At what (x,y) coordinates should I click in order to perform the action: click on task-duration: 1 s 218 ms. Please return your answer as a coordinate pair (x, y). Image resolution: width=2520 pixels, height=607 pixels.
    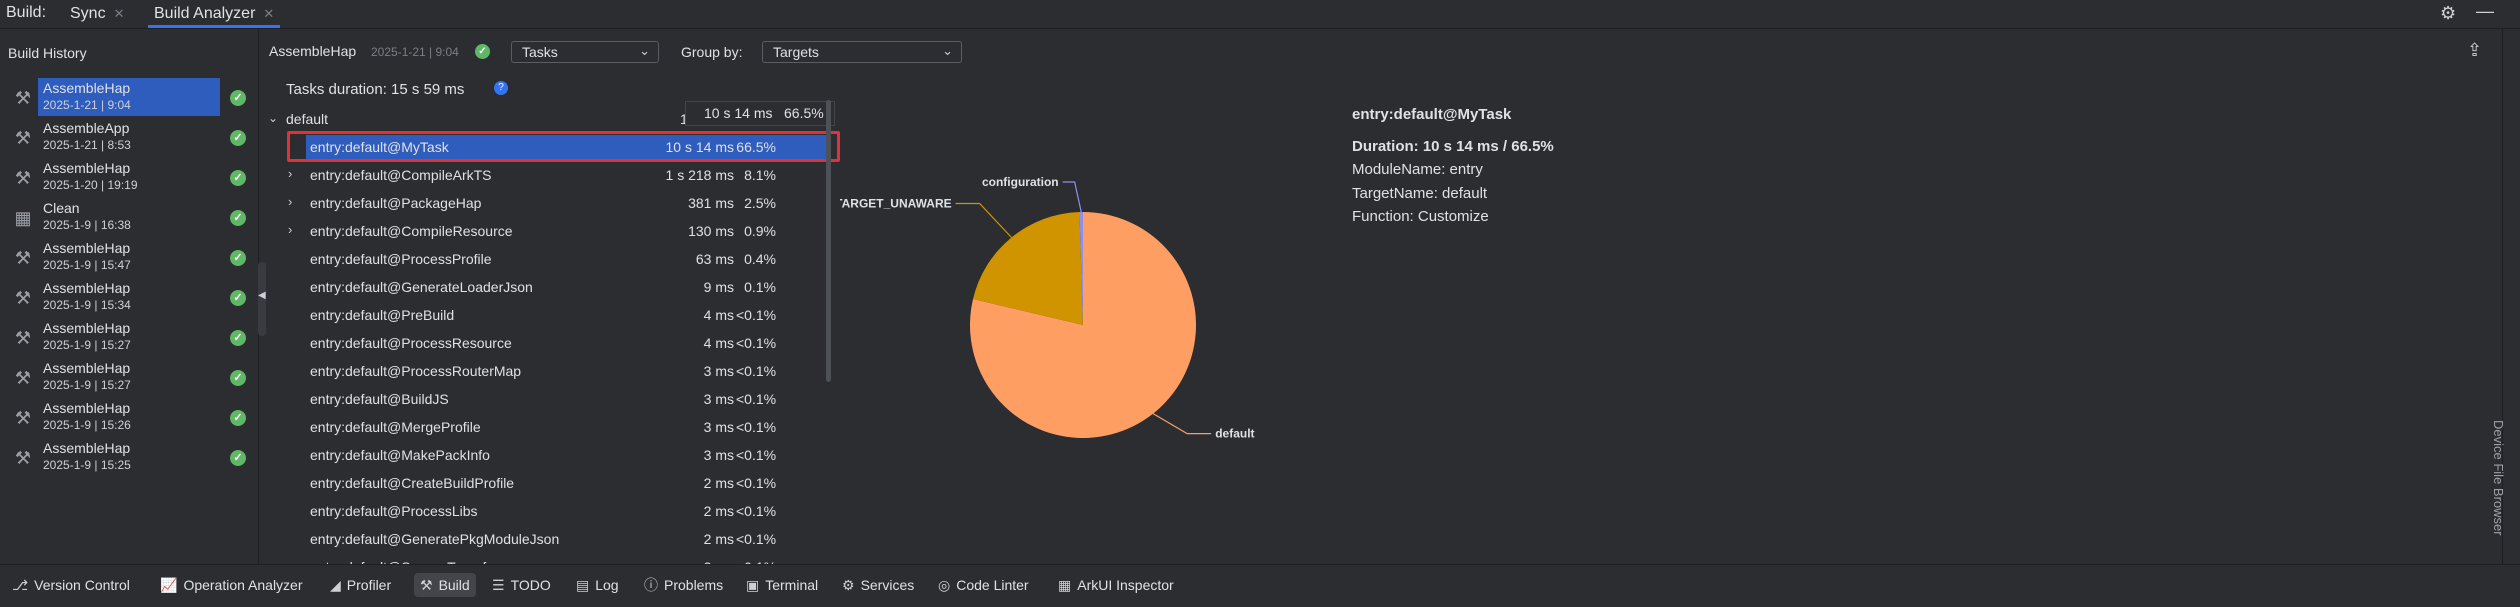
    Looking at the image, I should click on (699, 175).